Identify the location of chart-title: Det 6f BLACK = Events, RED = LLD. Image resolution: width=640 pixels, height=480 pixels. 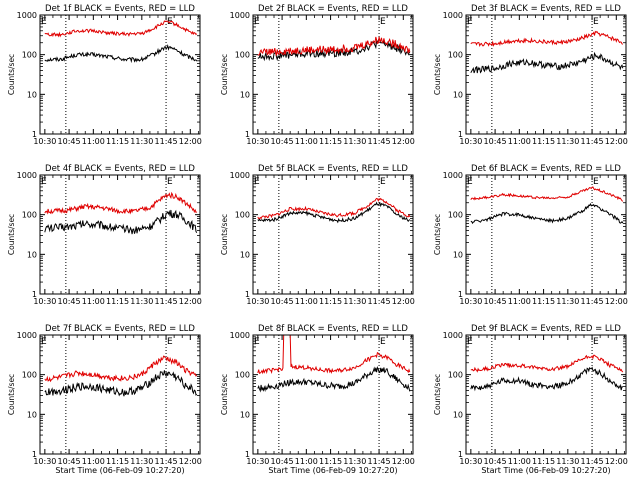
(546, 169).